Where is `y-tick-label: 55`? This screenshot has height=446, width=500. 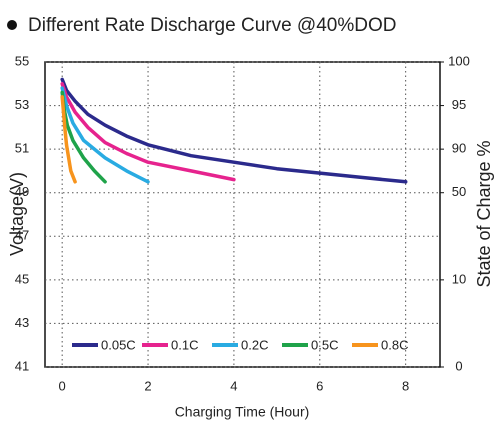
y-tick-label: 55 is located at coordinates (22, 60).